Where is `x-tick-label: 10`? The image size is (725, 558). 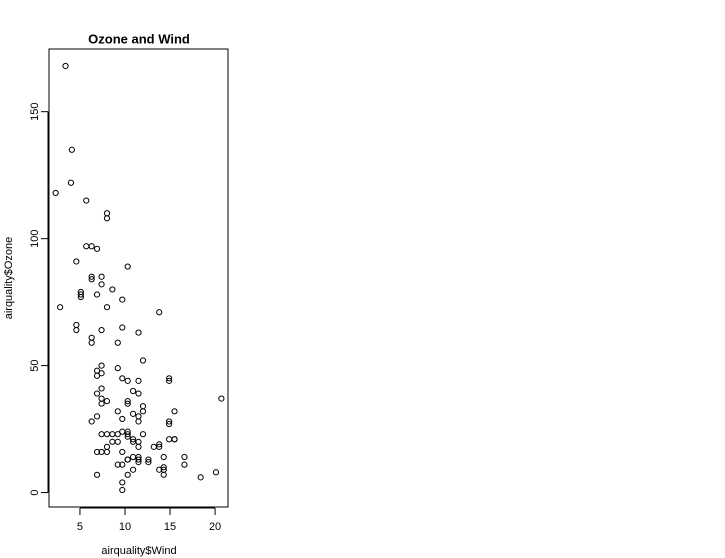
x-tick-label: 10 is located at coordinates (125, 527).